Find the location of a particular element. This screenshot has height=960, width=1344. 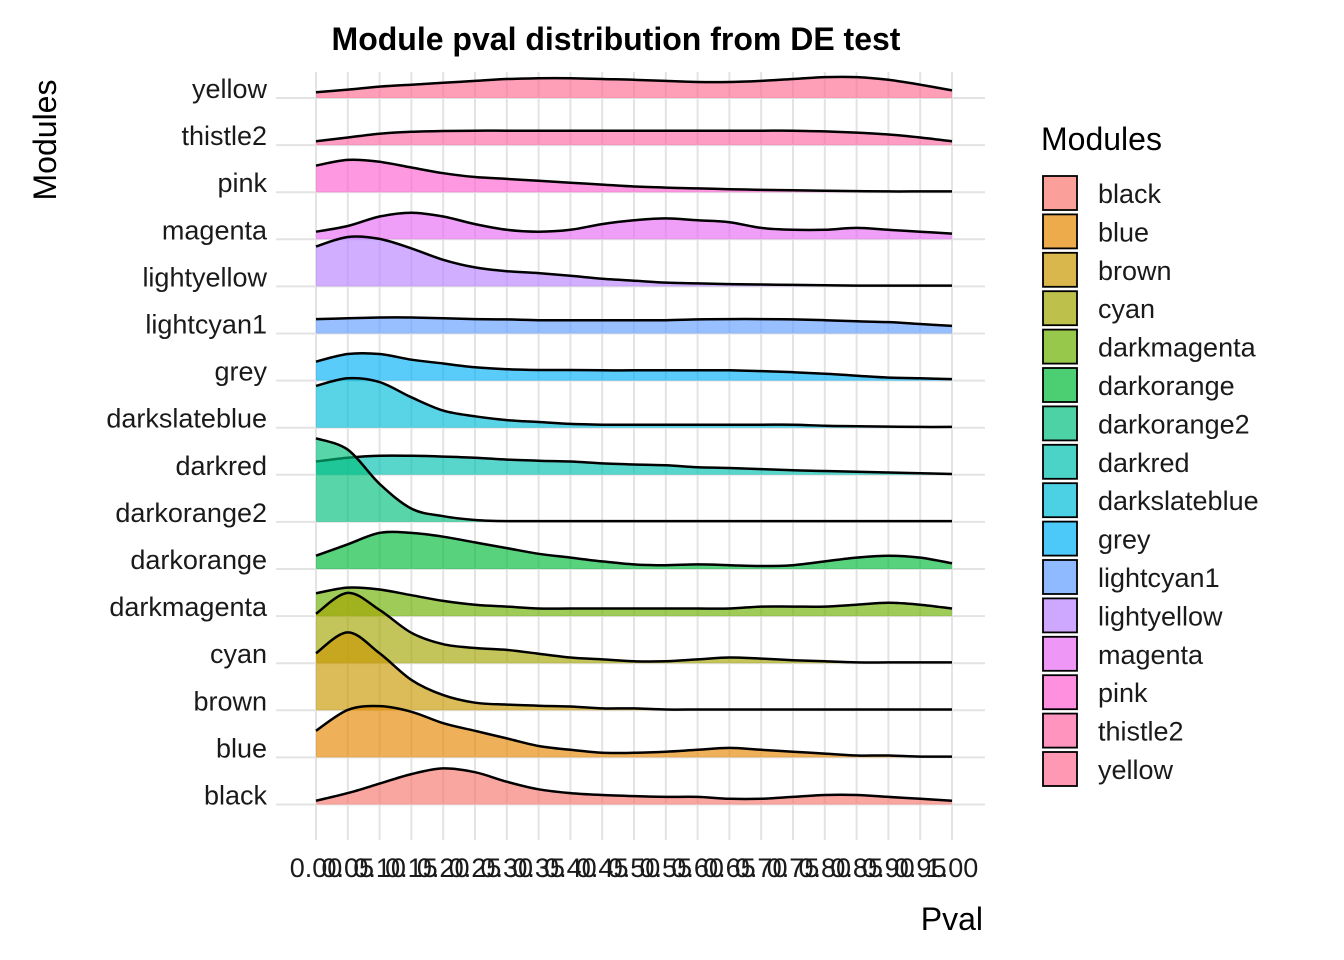

ridge-line-magenta is located at coordinates (634, 223).